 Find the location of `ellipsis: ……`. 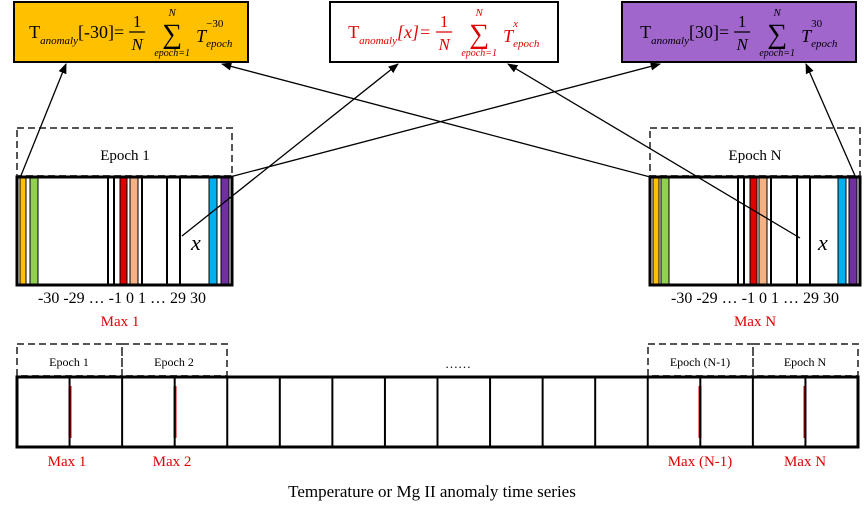

ellipsis: …… is located at coordinates (458, 363).